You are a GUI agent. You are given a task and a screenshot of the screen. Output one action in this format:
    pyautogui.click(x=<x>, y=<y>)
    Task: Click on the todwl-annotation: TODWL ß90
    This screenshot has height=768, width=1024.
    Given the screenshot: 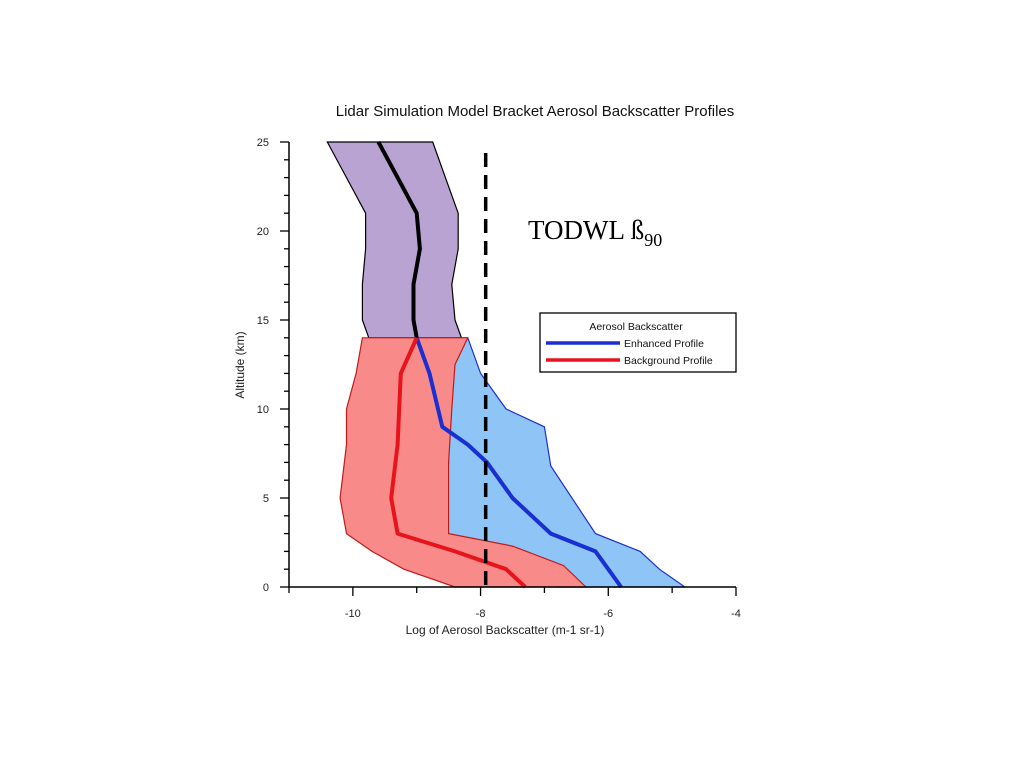 What is the action you would take?
    pyautogui.click(x=595, y=232)
    